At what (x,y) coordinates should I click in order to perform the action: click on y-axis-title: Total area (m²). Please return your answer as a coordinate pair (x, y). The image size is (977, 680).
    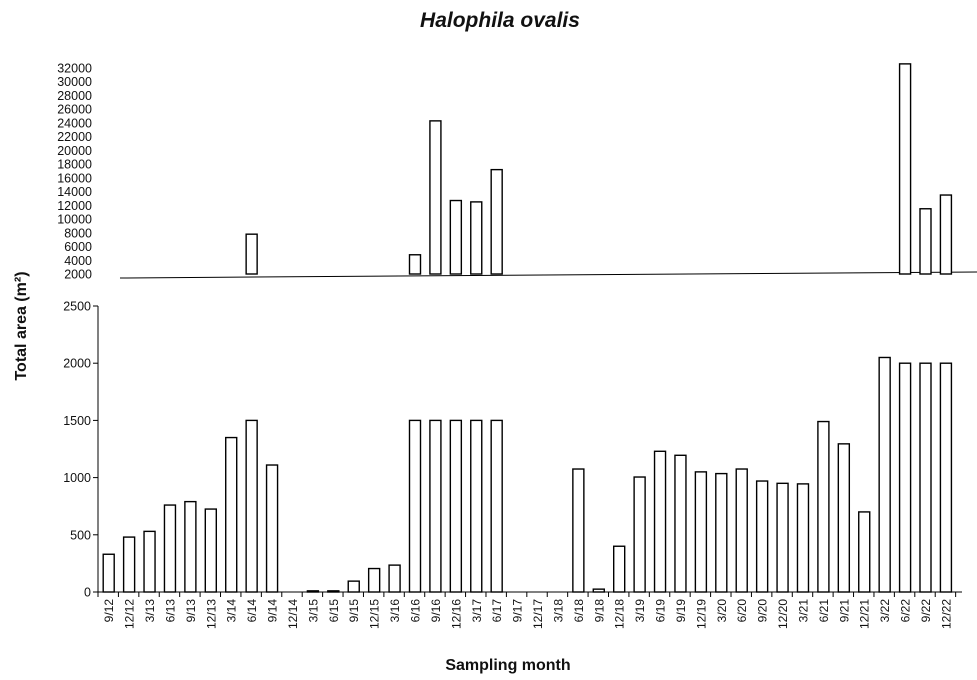
    Looking at the image, I should click on (21, 325).